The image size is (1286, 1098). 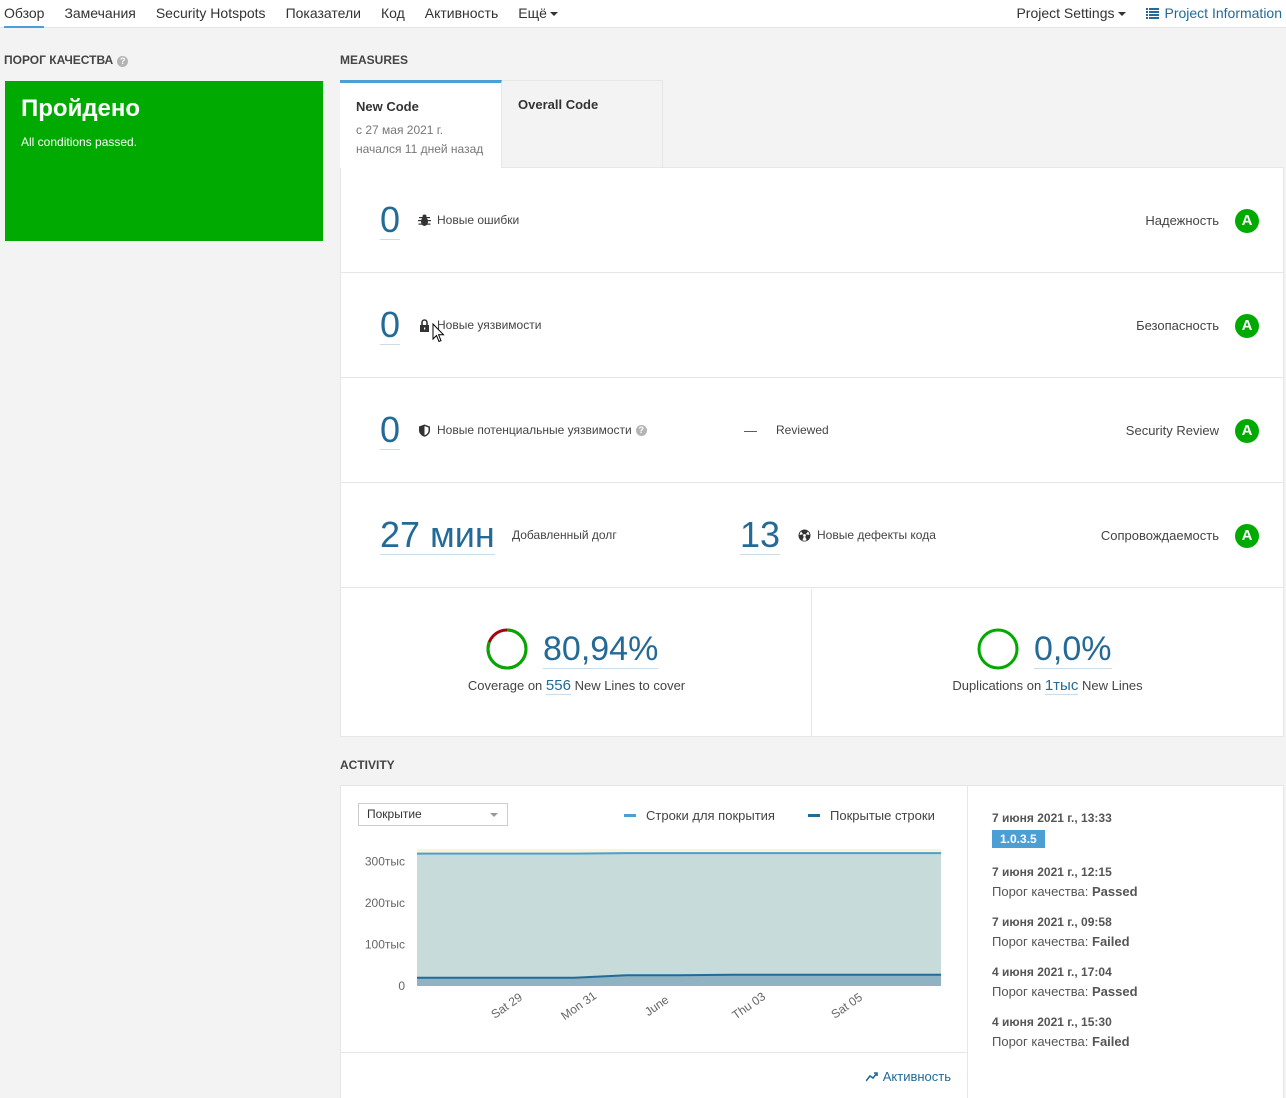 What do you see at coordinates (564, 535) in the screenshot?
I see `added-debt-label: Добавленный долг` at bounding box center [564, 535].